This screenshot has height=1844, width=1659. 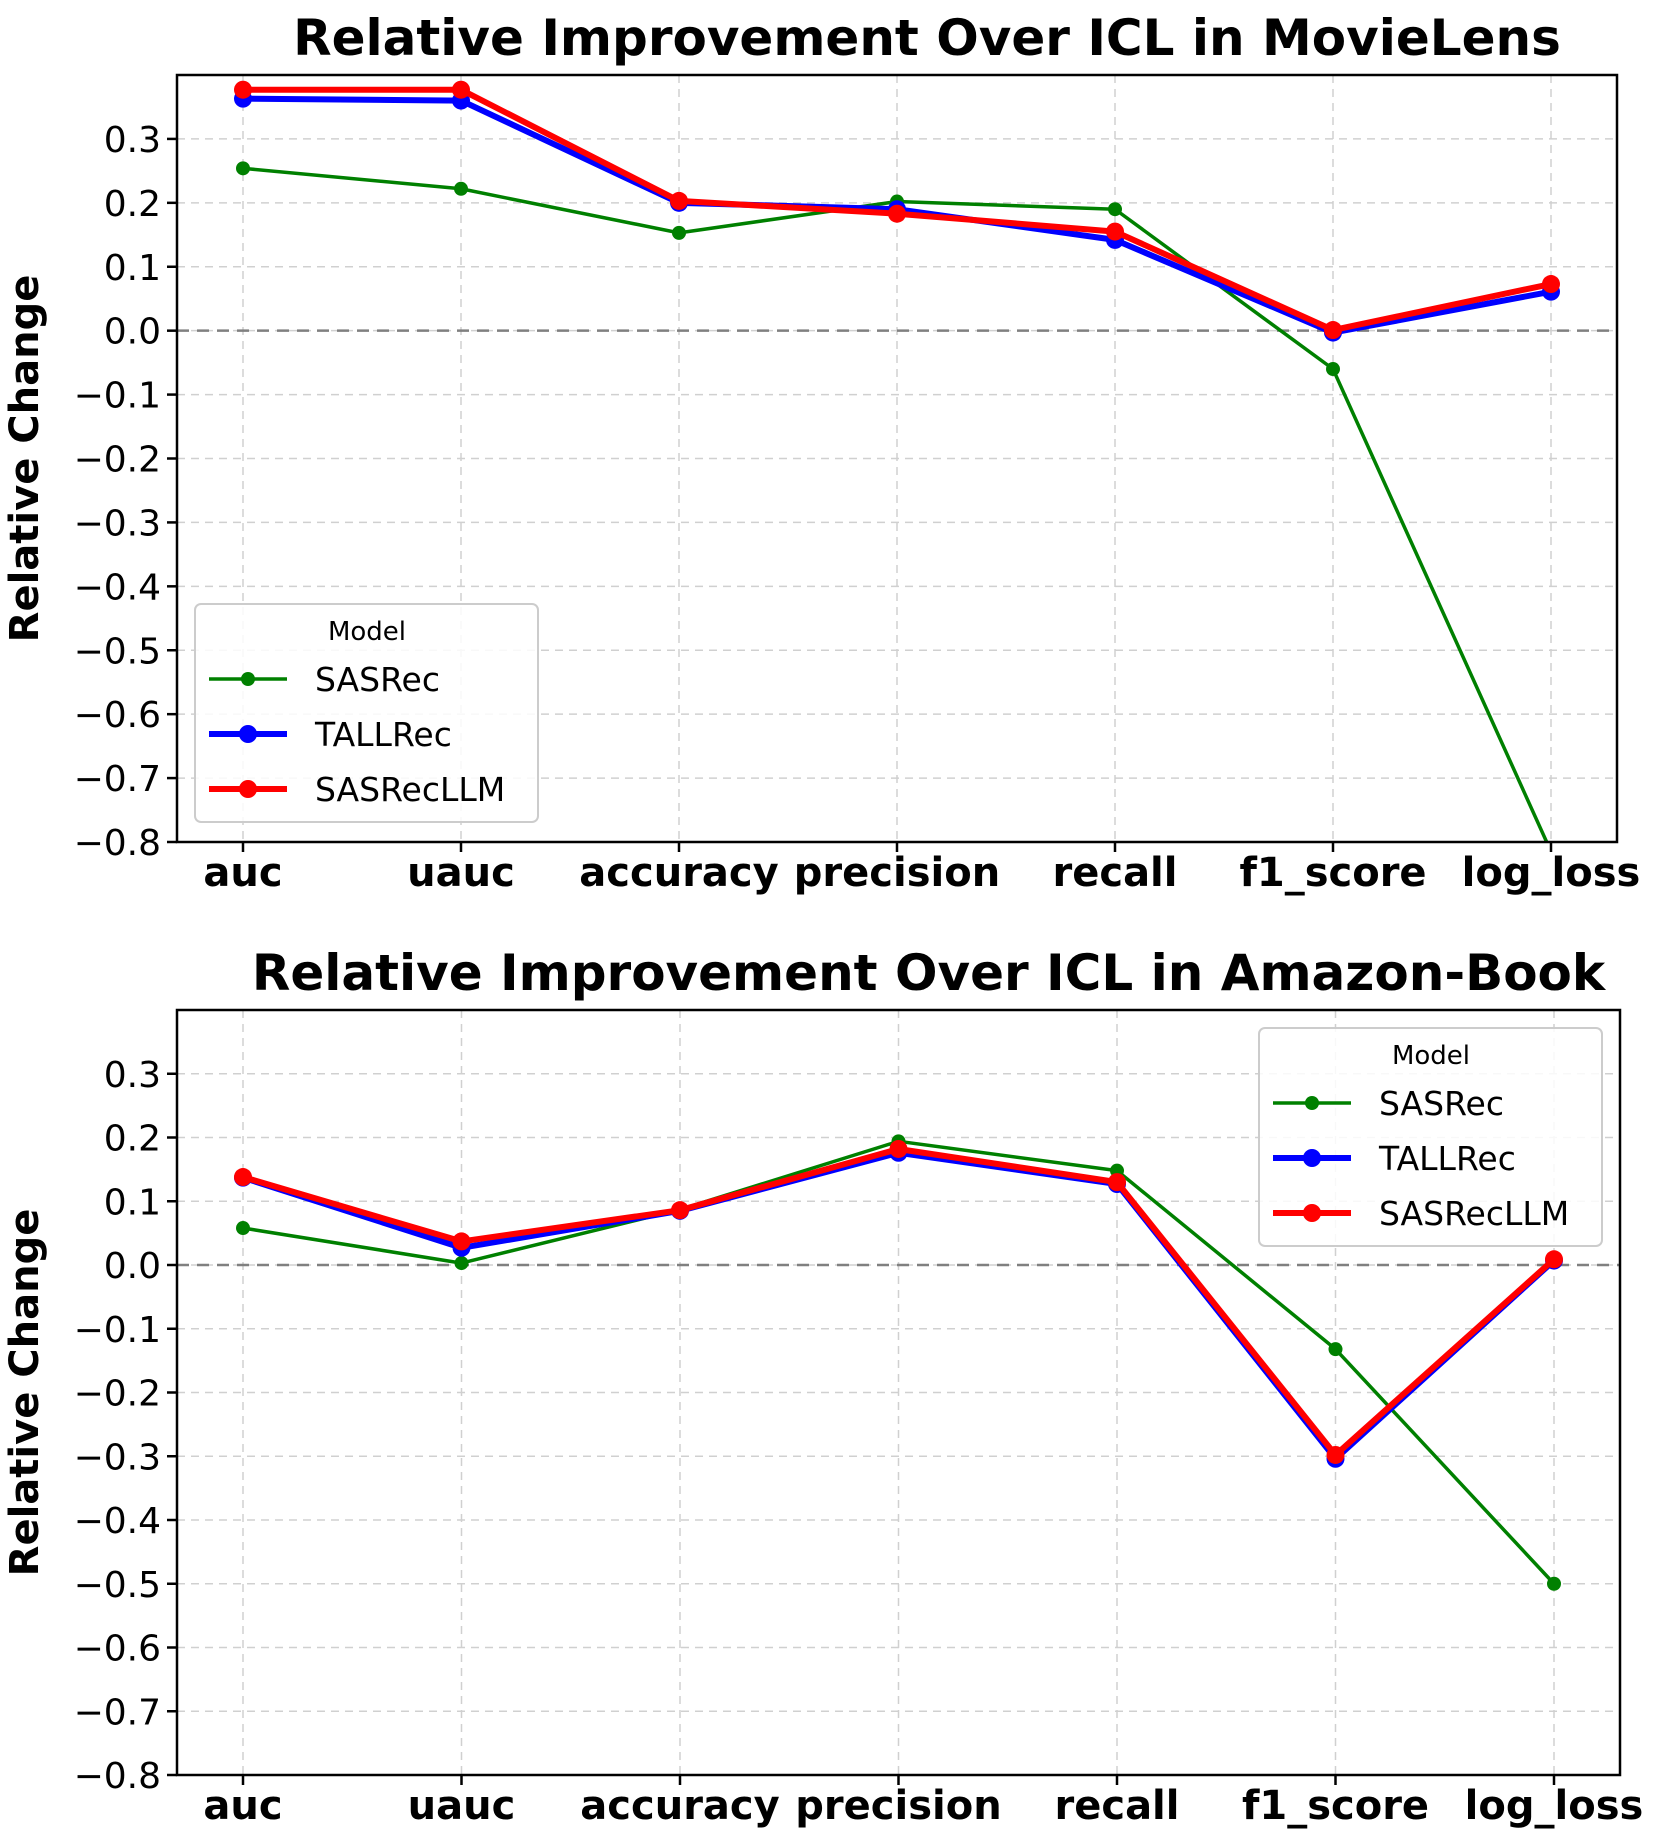 I want to click on data-point-sasrec-log_loss, so click(x=1554, y=1583).